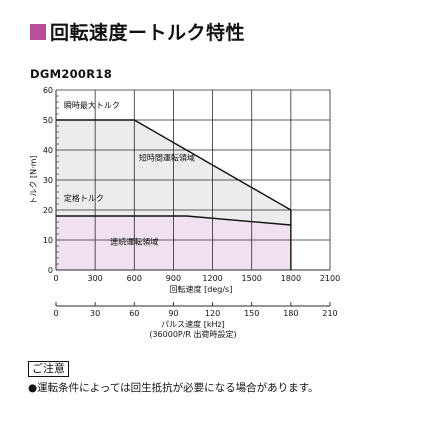 The height and width of the screenshot is (422, 422). I want to click on secondary-axis-note: (36000P/R 出荷時設定), so click(192, 334).